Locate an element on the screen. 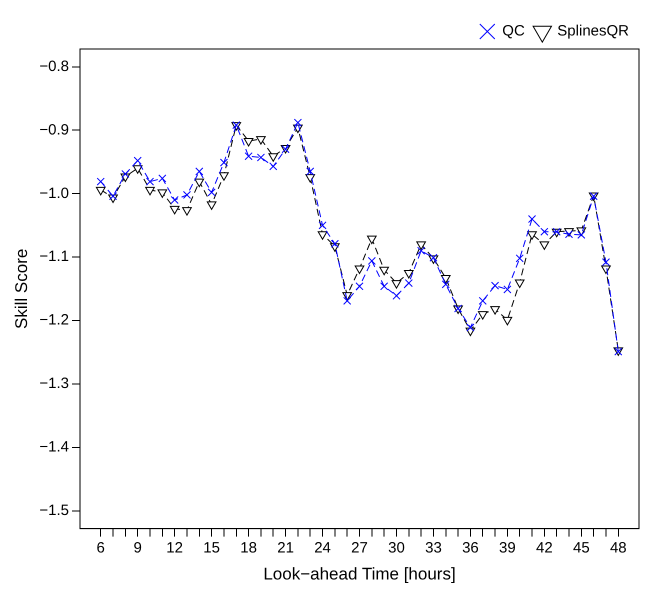 The height and width of the screenshot is (597, 657). x-tick-label: 9 is located at coordinates (138, 548).